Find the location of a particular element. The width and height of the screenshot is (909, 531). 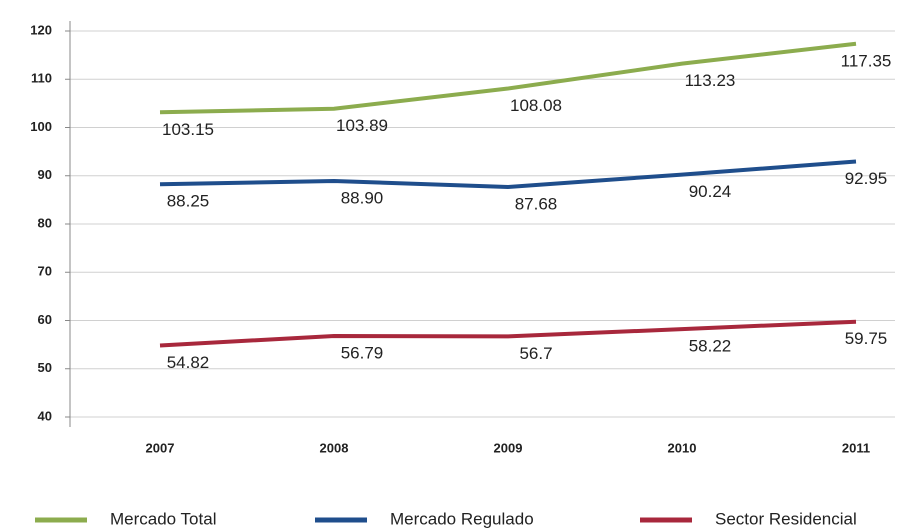

legend-label: Mercado Regulado is located at coordinates (462, 518).